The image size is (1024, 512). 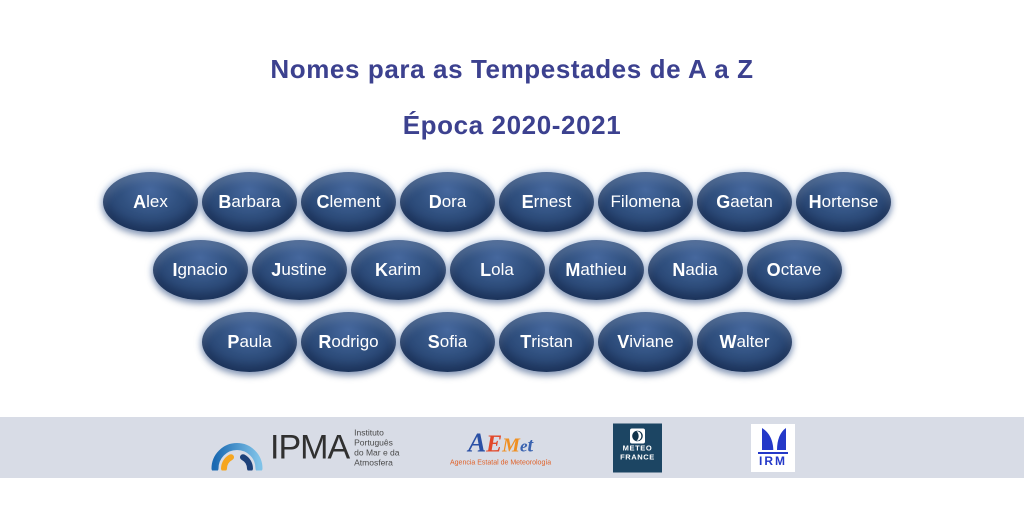 I want to click on aemet-letter: E, so click(x=494, y=444).